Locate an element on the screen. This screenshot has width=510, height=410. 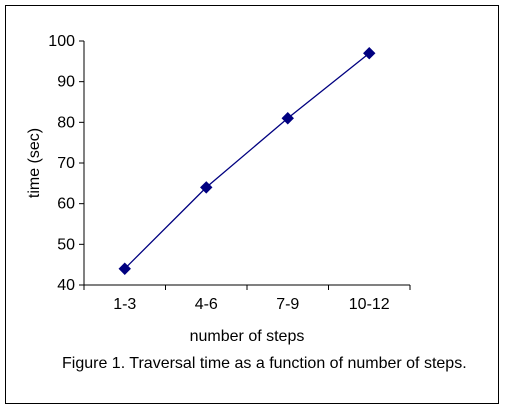
y-tick-label: 40 is located at coordinates (66, 285).